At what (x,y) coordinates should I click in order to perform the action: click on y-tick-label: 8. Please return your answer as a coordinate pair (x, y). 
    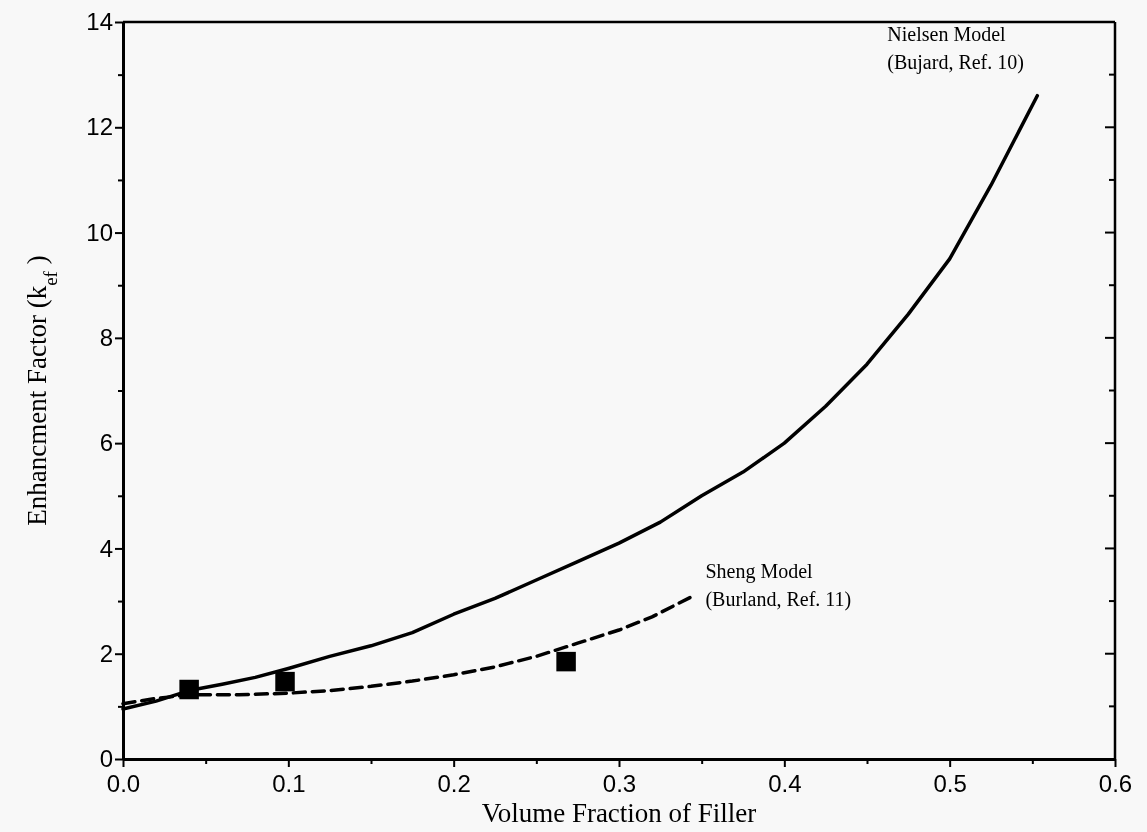
    Looking at the image, I should click on (106, 338).